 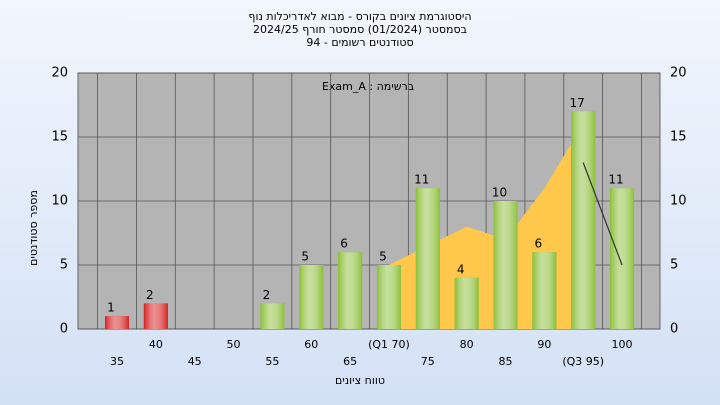 What do you see at coordinates (33, 228) in the screenshot?
I see `y-axis-label: מספר סטודנטים` at bounding box center [33, 228].